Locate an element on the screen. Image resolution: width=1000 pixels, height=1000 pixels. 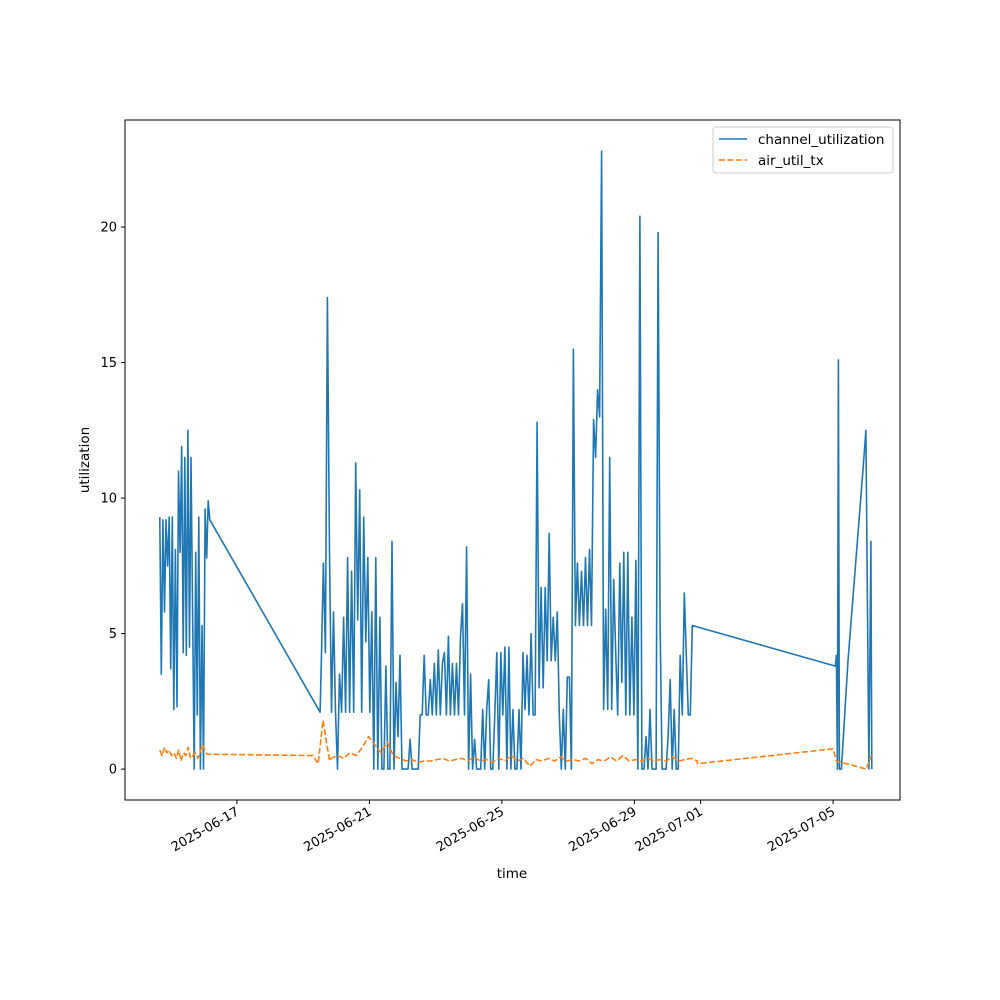
x-axis-label: time is located at coordinates (512, 874).